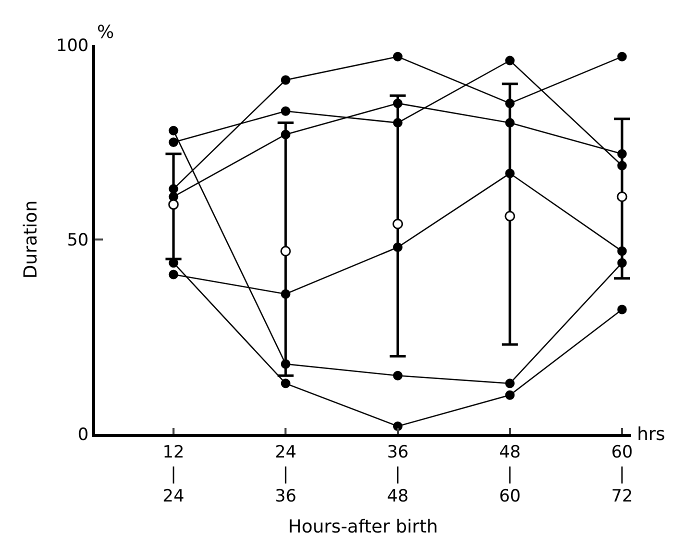 This screenshot has height=546, width=691. Describe the element at coordinates (31, 239) in the screenshot. I see `y-axis-title: Duration` at that location.